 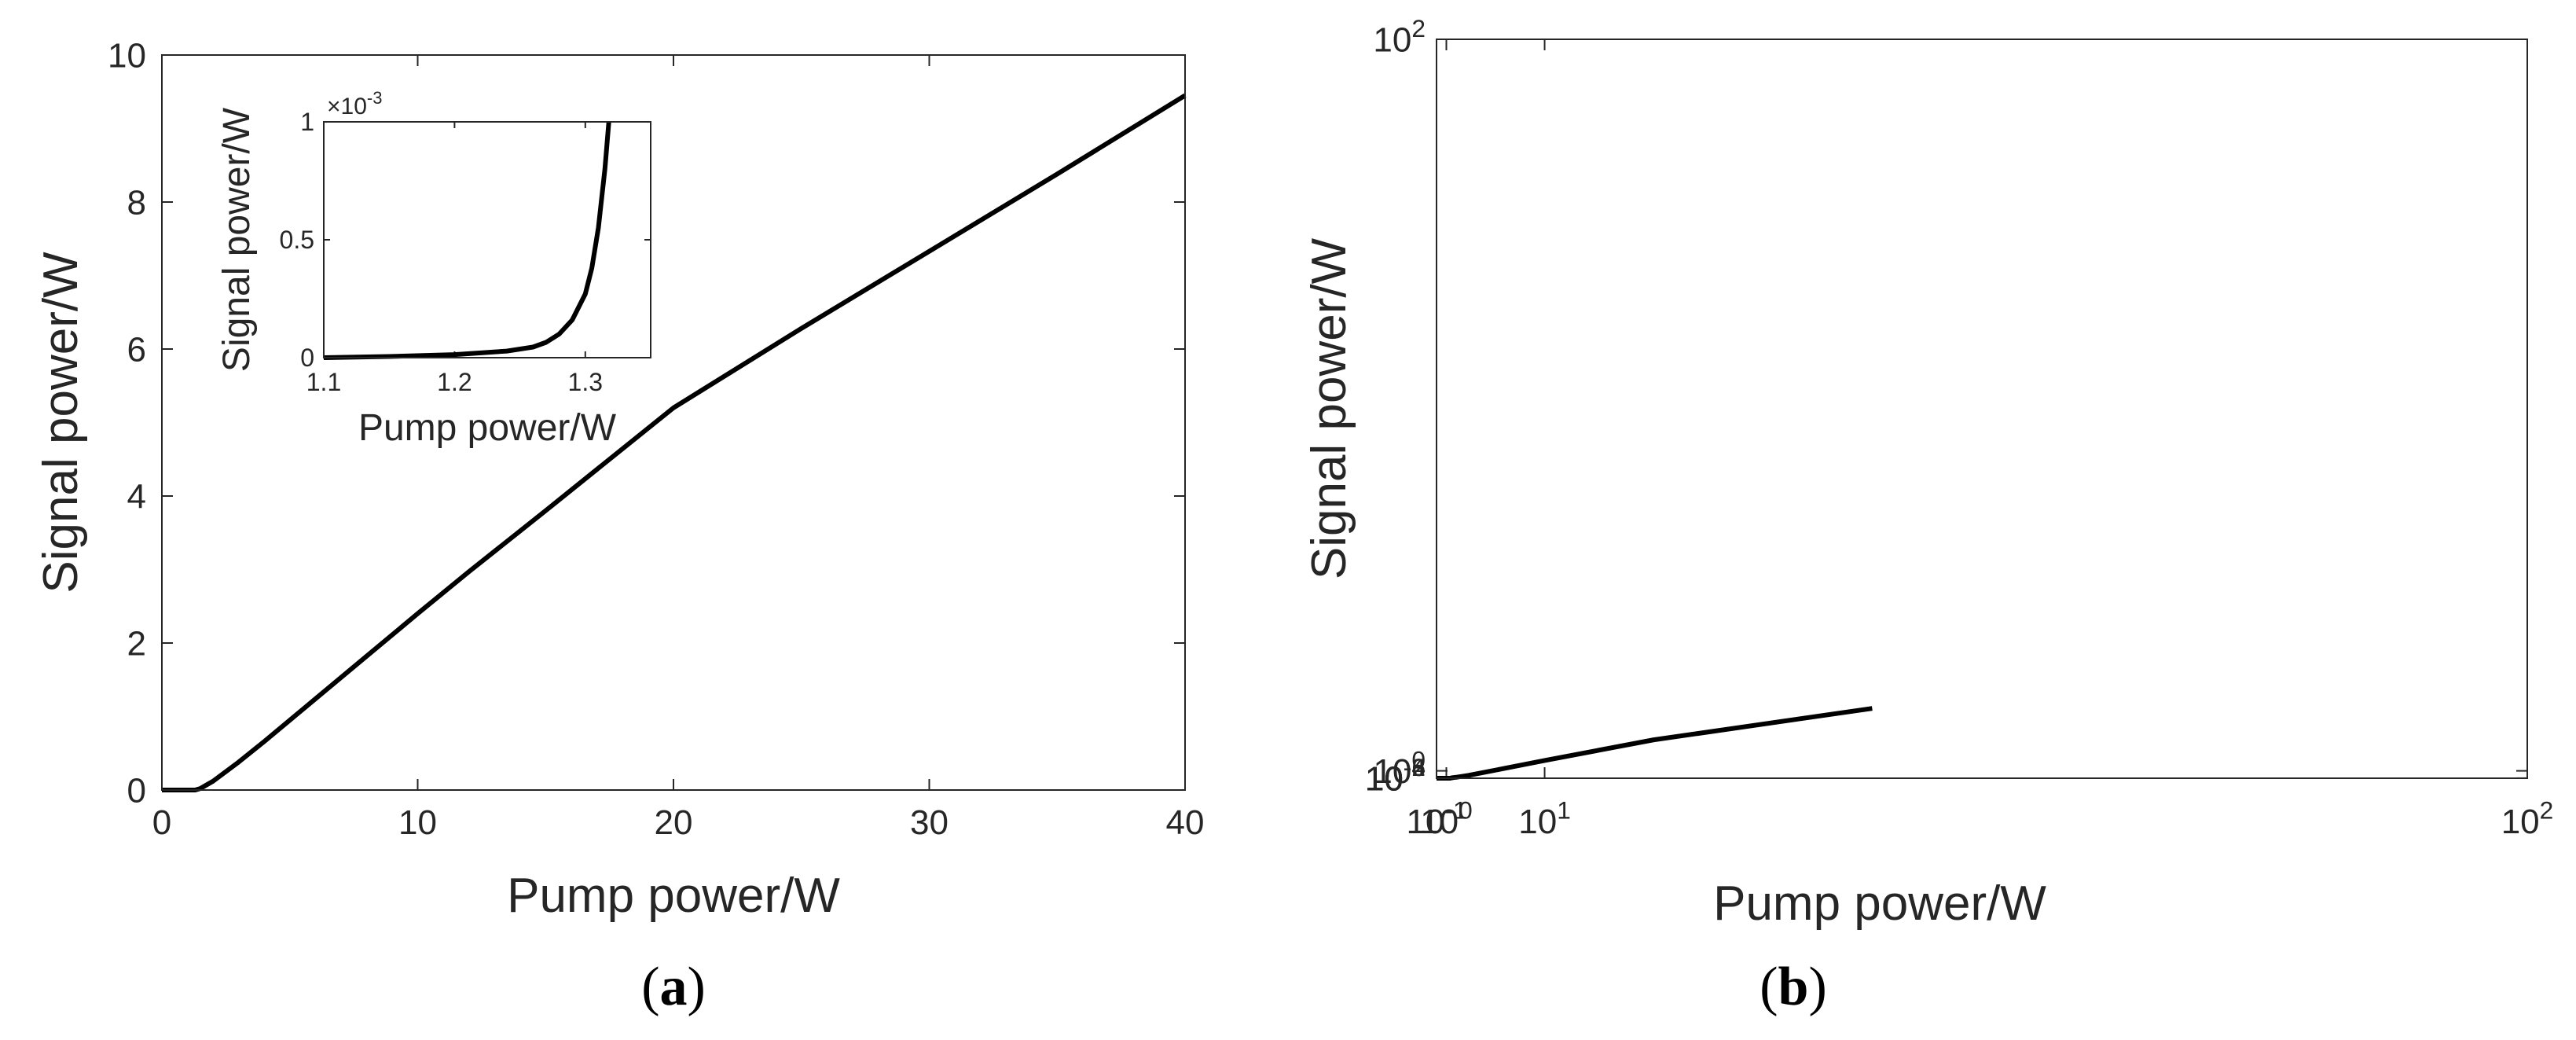 What do you see at coordinates (1564, 810) in the screenshot?
I see `x-tick-label-exponent: 1` at bounding box center [1564, 810].